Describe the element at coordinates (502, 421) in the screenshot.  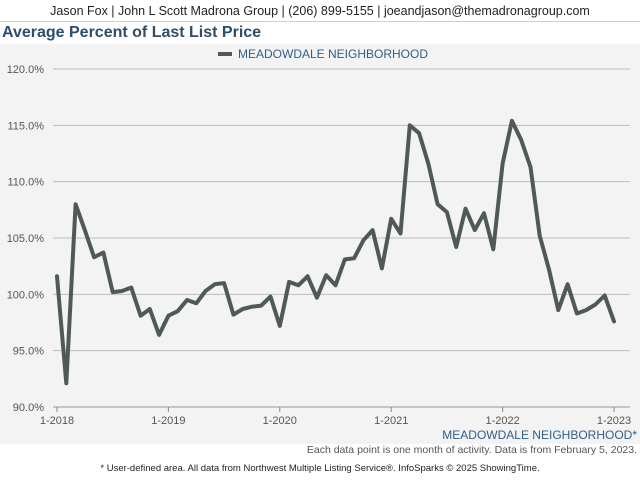
I see `x-tick-label: 1-2022` at that location.